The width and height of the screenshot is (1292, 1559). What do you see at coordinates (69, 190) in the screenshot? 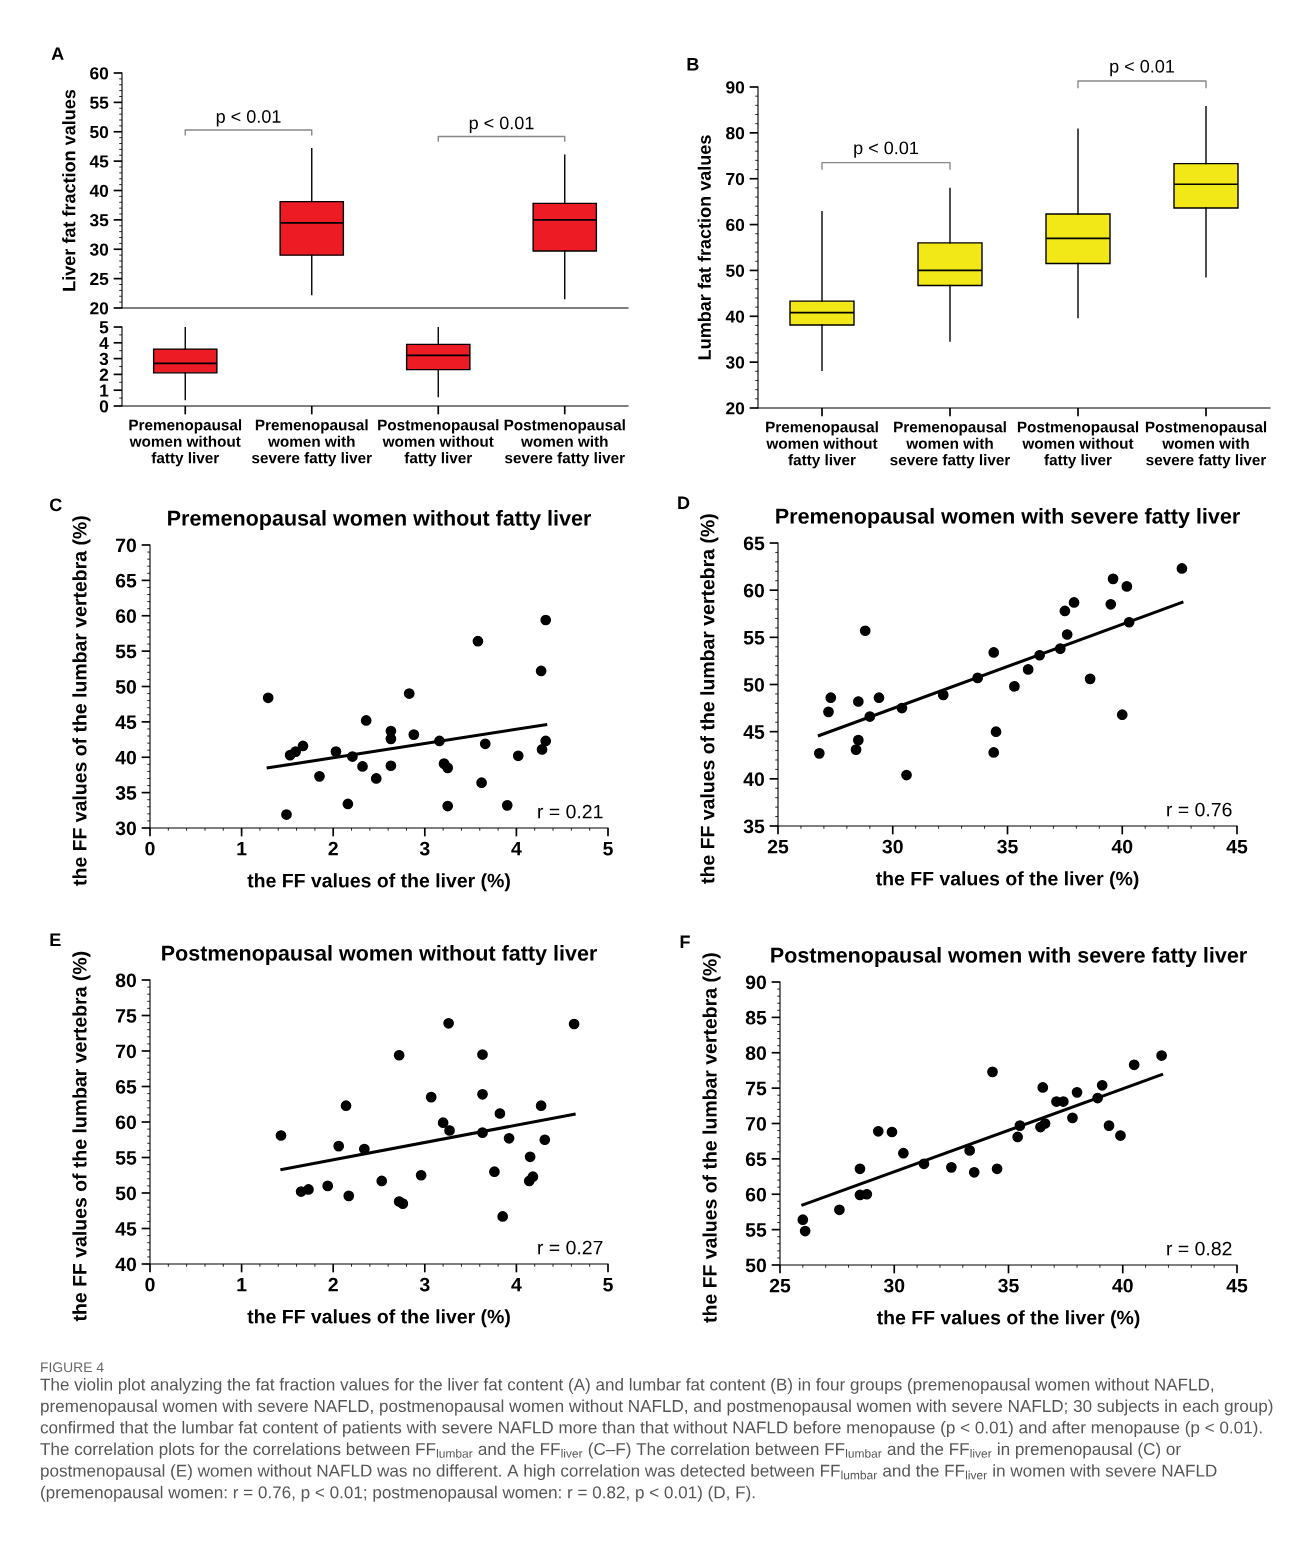
I see `y-axis-title: Liver fat fraction values` at bounding box center [69, 190].